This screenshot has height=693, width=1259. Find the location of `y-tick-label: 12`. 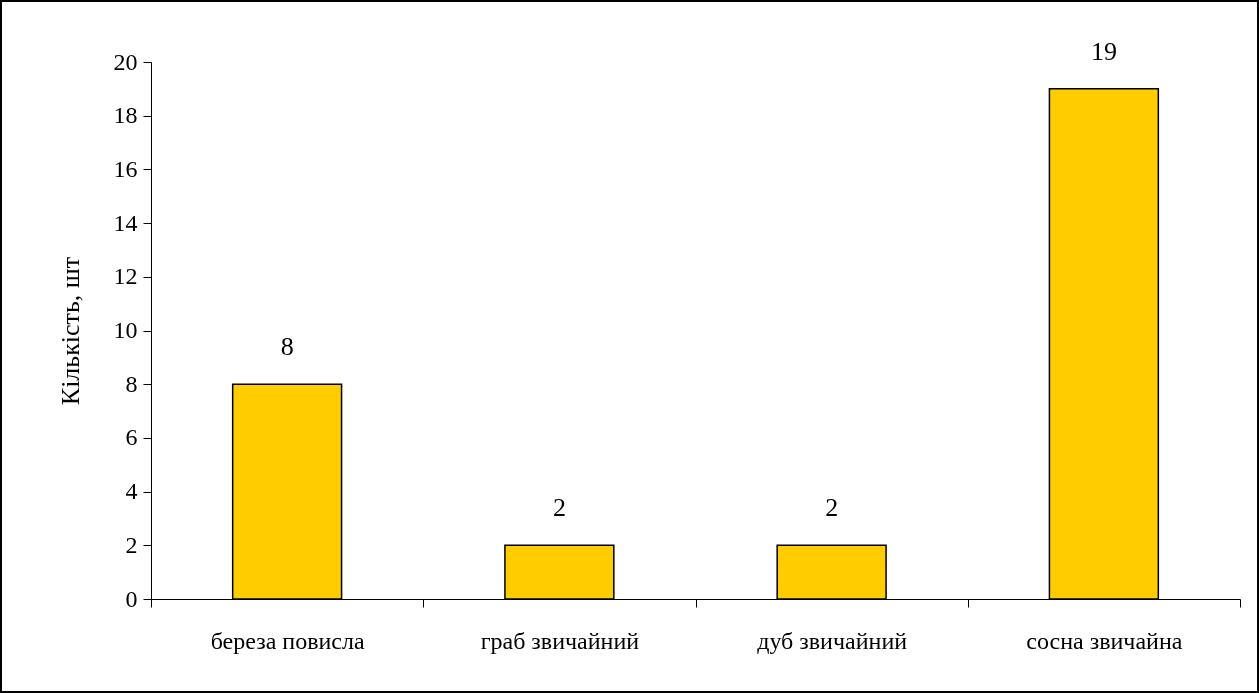

y-tick-label: 12 is located at coordinates (125, 276).